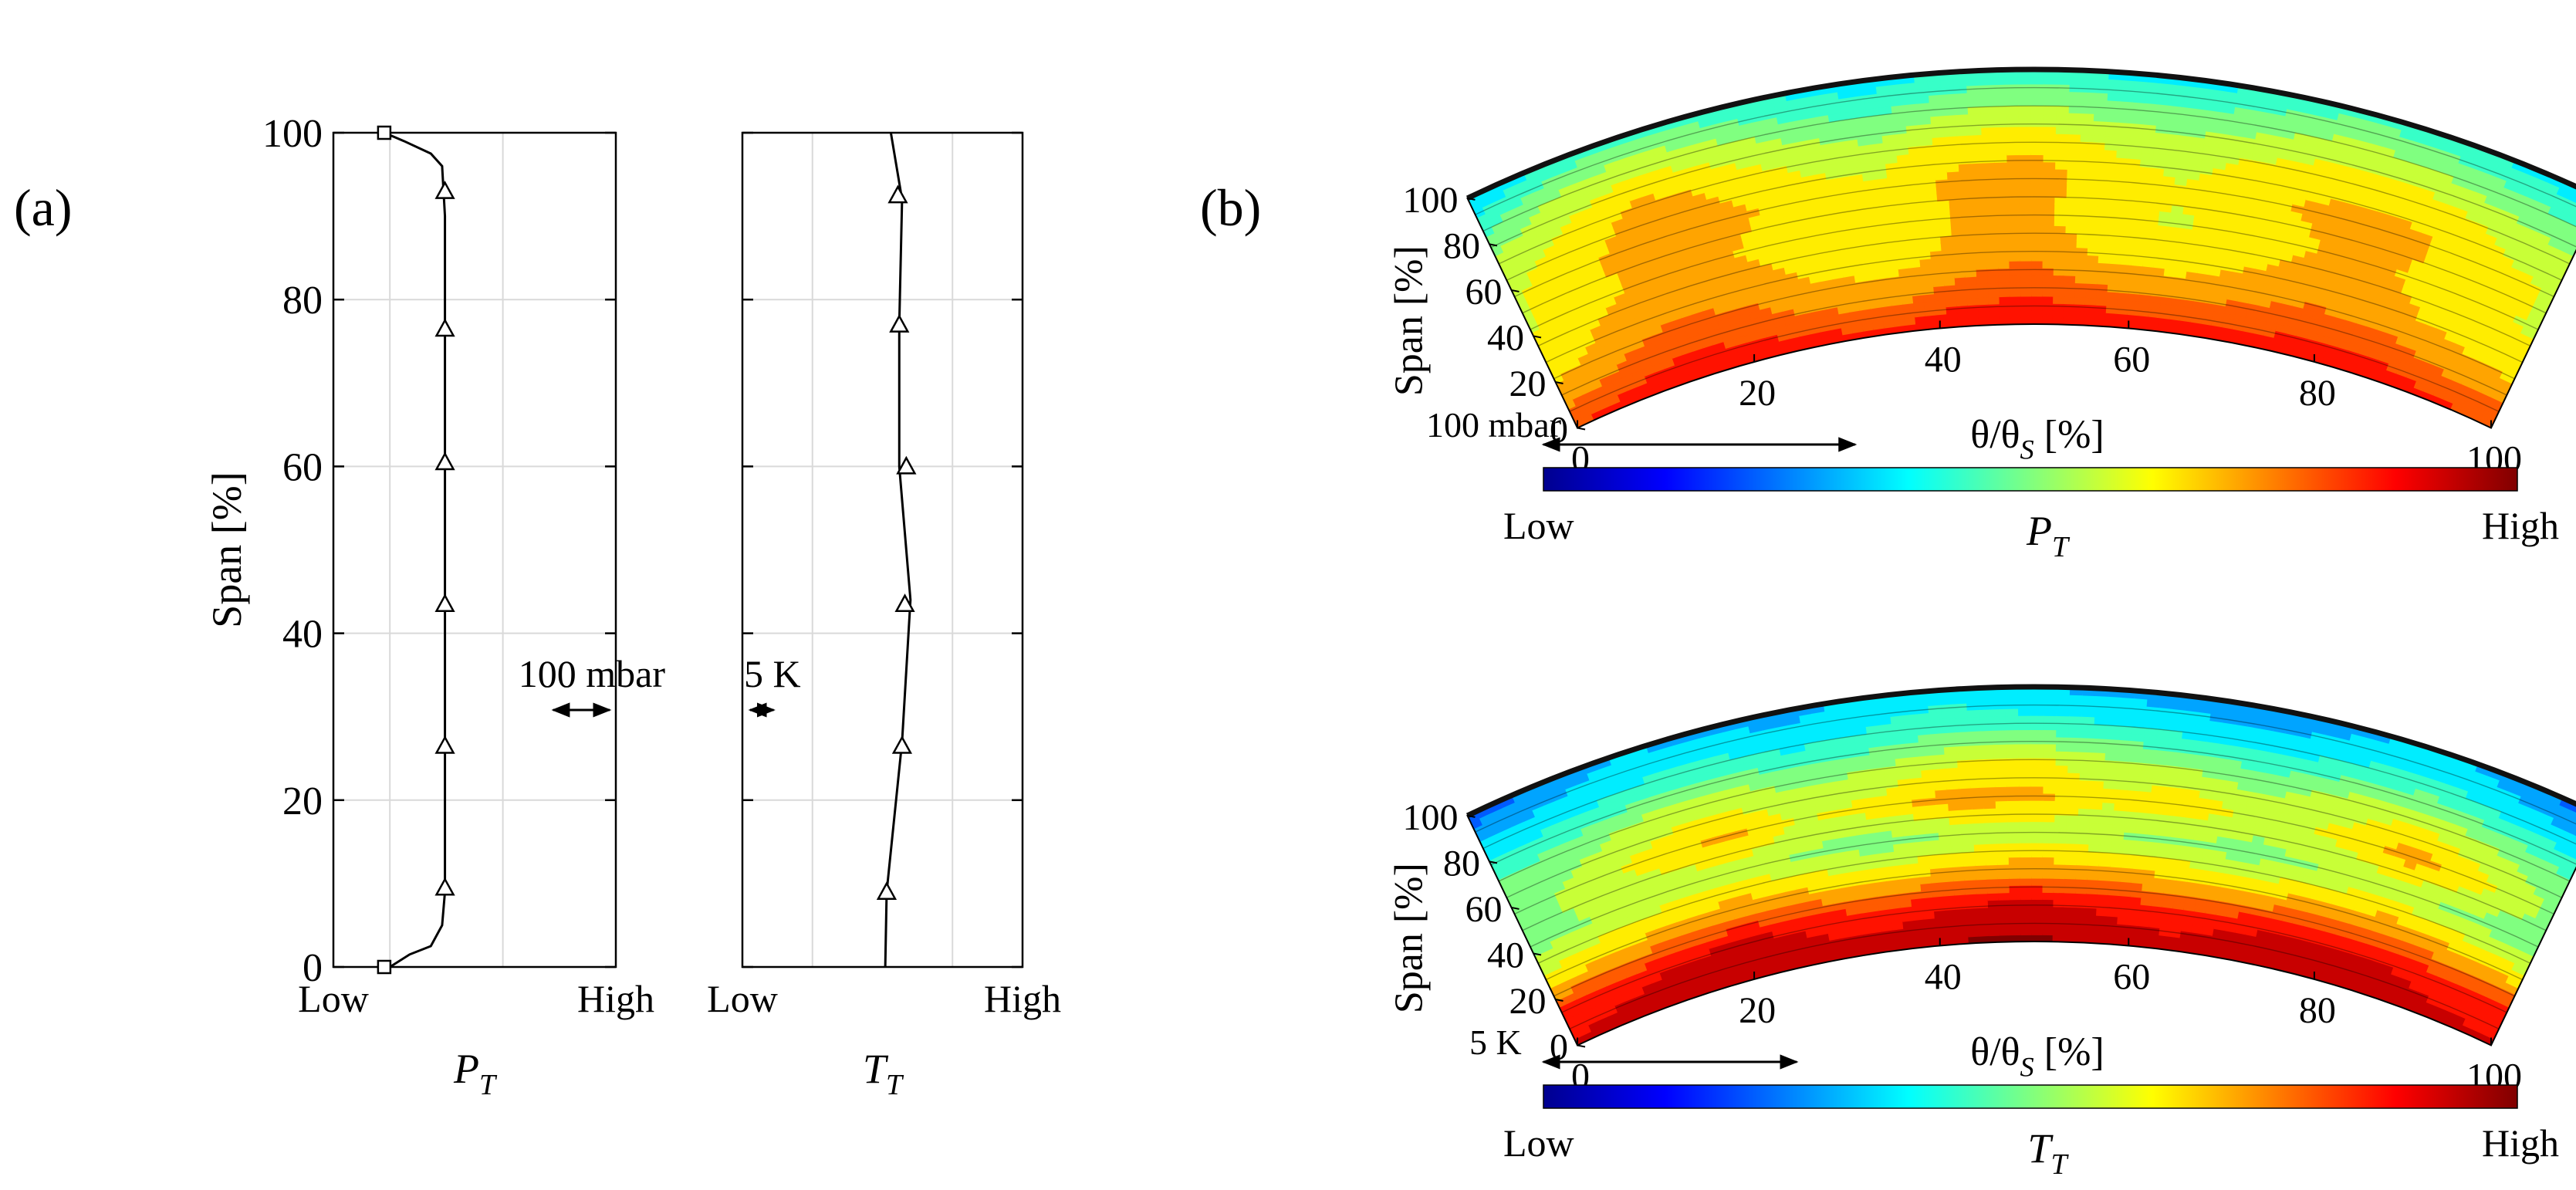  What do you see at coordinates (883, 1074) in the screenshot?
I see `x-axis-label: TT` at bounding box center [883, 1074].